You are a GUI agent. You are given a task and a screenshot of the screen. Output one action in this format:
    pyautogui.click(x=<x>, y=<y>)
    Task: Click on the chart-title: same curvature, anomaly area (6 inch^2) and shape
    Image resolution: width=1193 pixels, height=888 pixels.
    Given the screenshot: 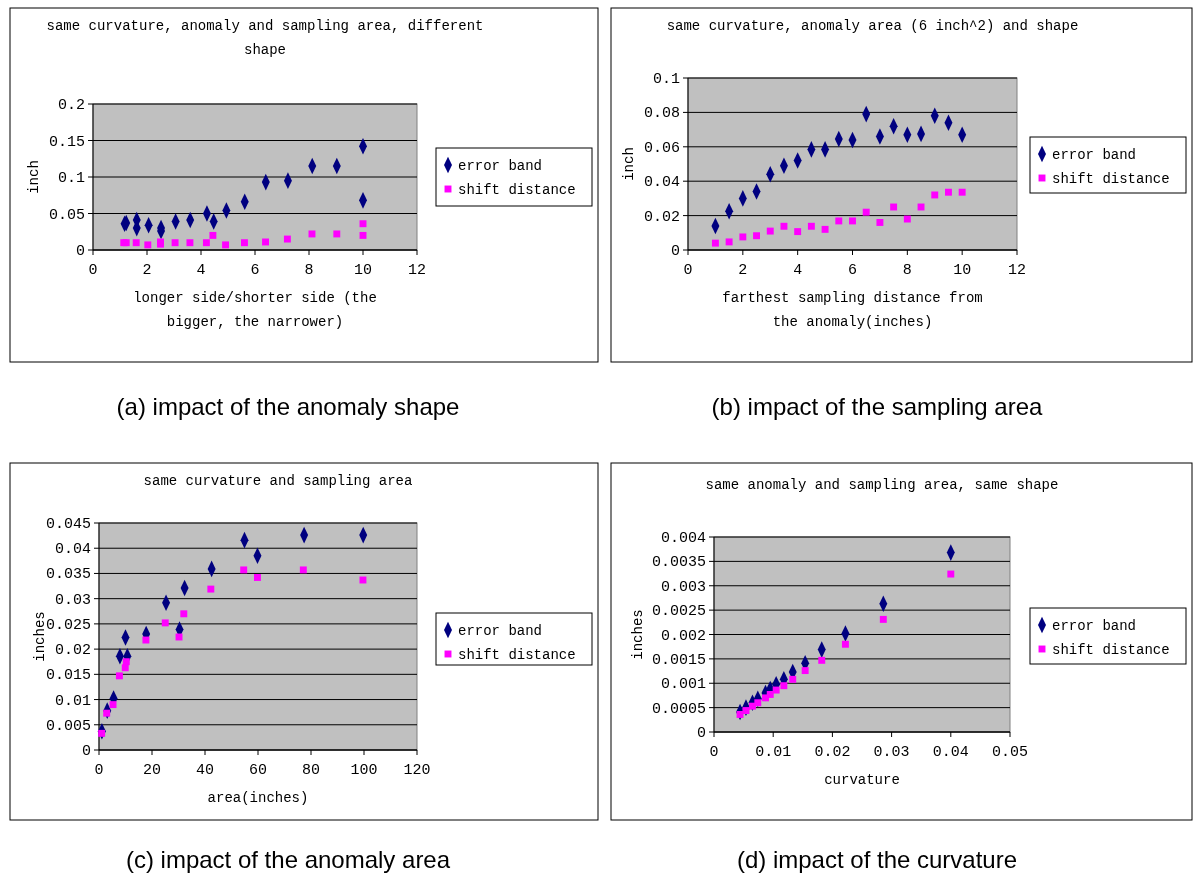 What is the action you would take?
    pyautogui.click(x=872, y=26)
    